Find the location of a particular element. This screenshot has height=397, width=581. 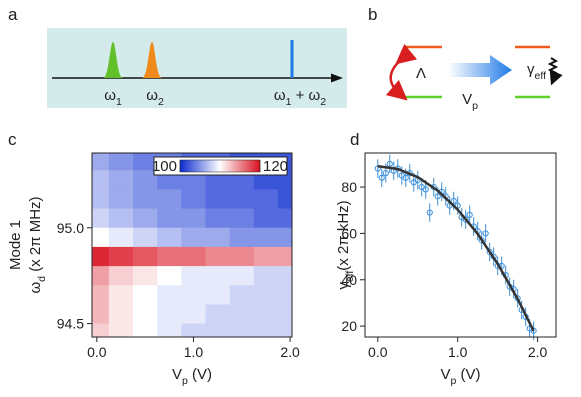

peak-label: ω1 + ω2 is located at coordinates (300, 97).